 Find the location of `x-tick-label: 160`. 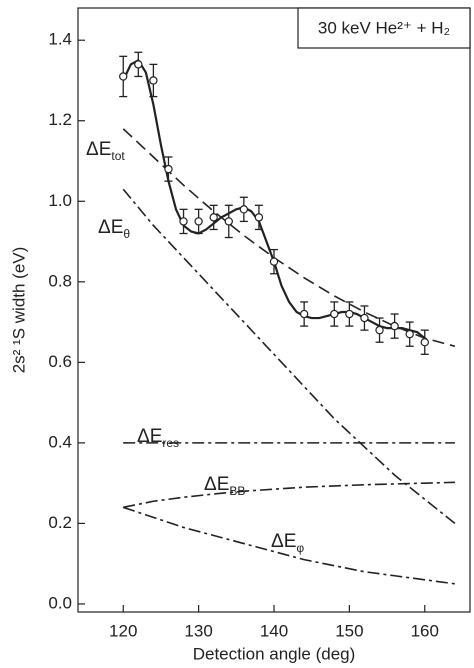

x-tick-label: 160 is located at coordinates (425, 630).